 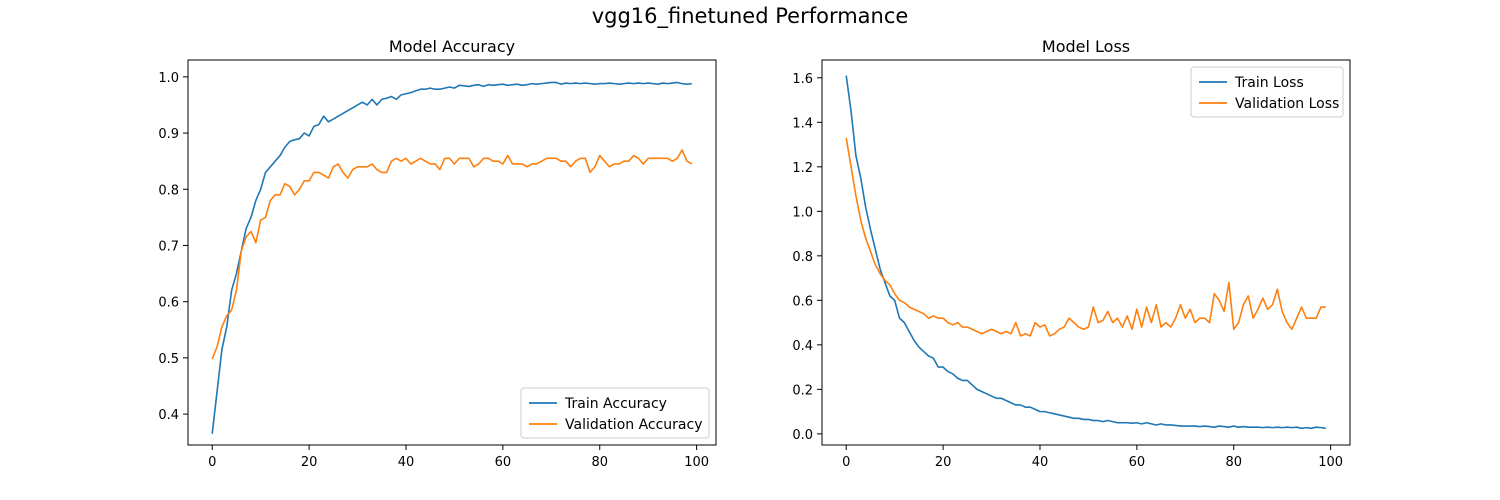 What do you see at coordinates (168, 190) in the screenshot?
I see `accuracy-y-tick-label: 0.8` at bounding box center [168, 190].